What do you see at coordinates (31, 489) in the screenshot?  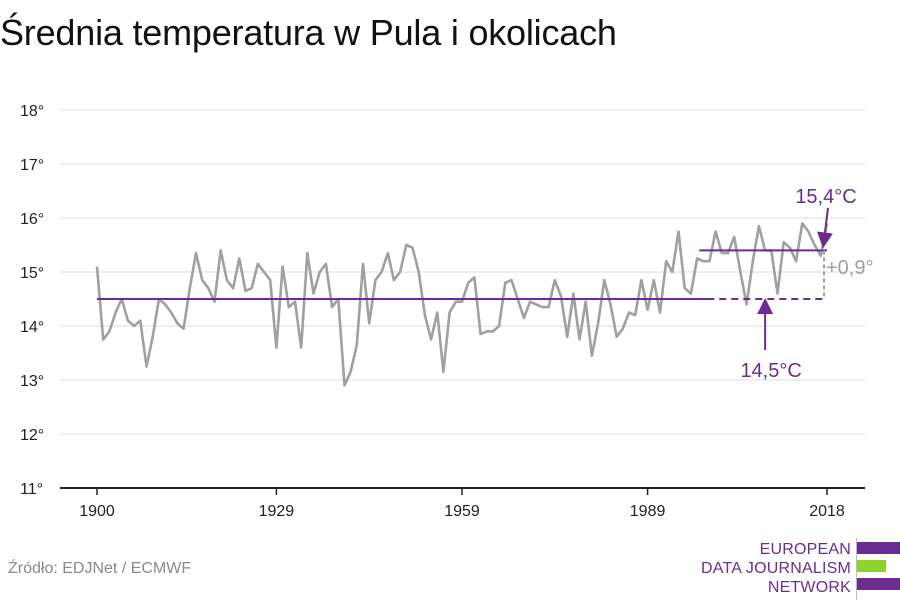 I see `y-tick-label: 11°` at bounding box center [31, 489].